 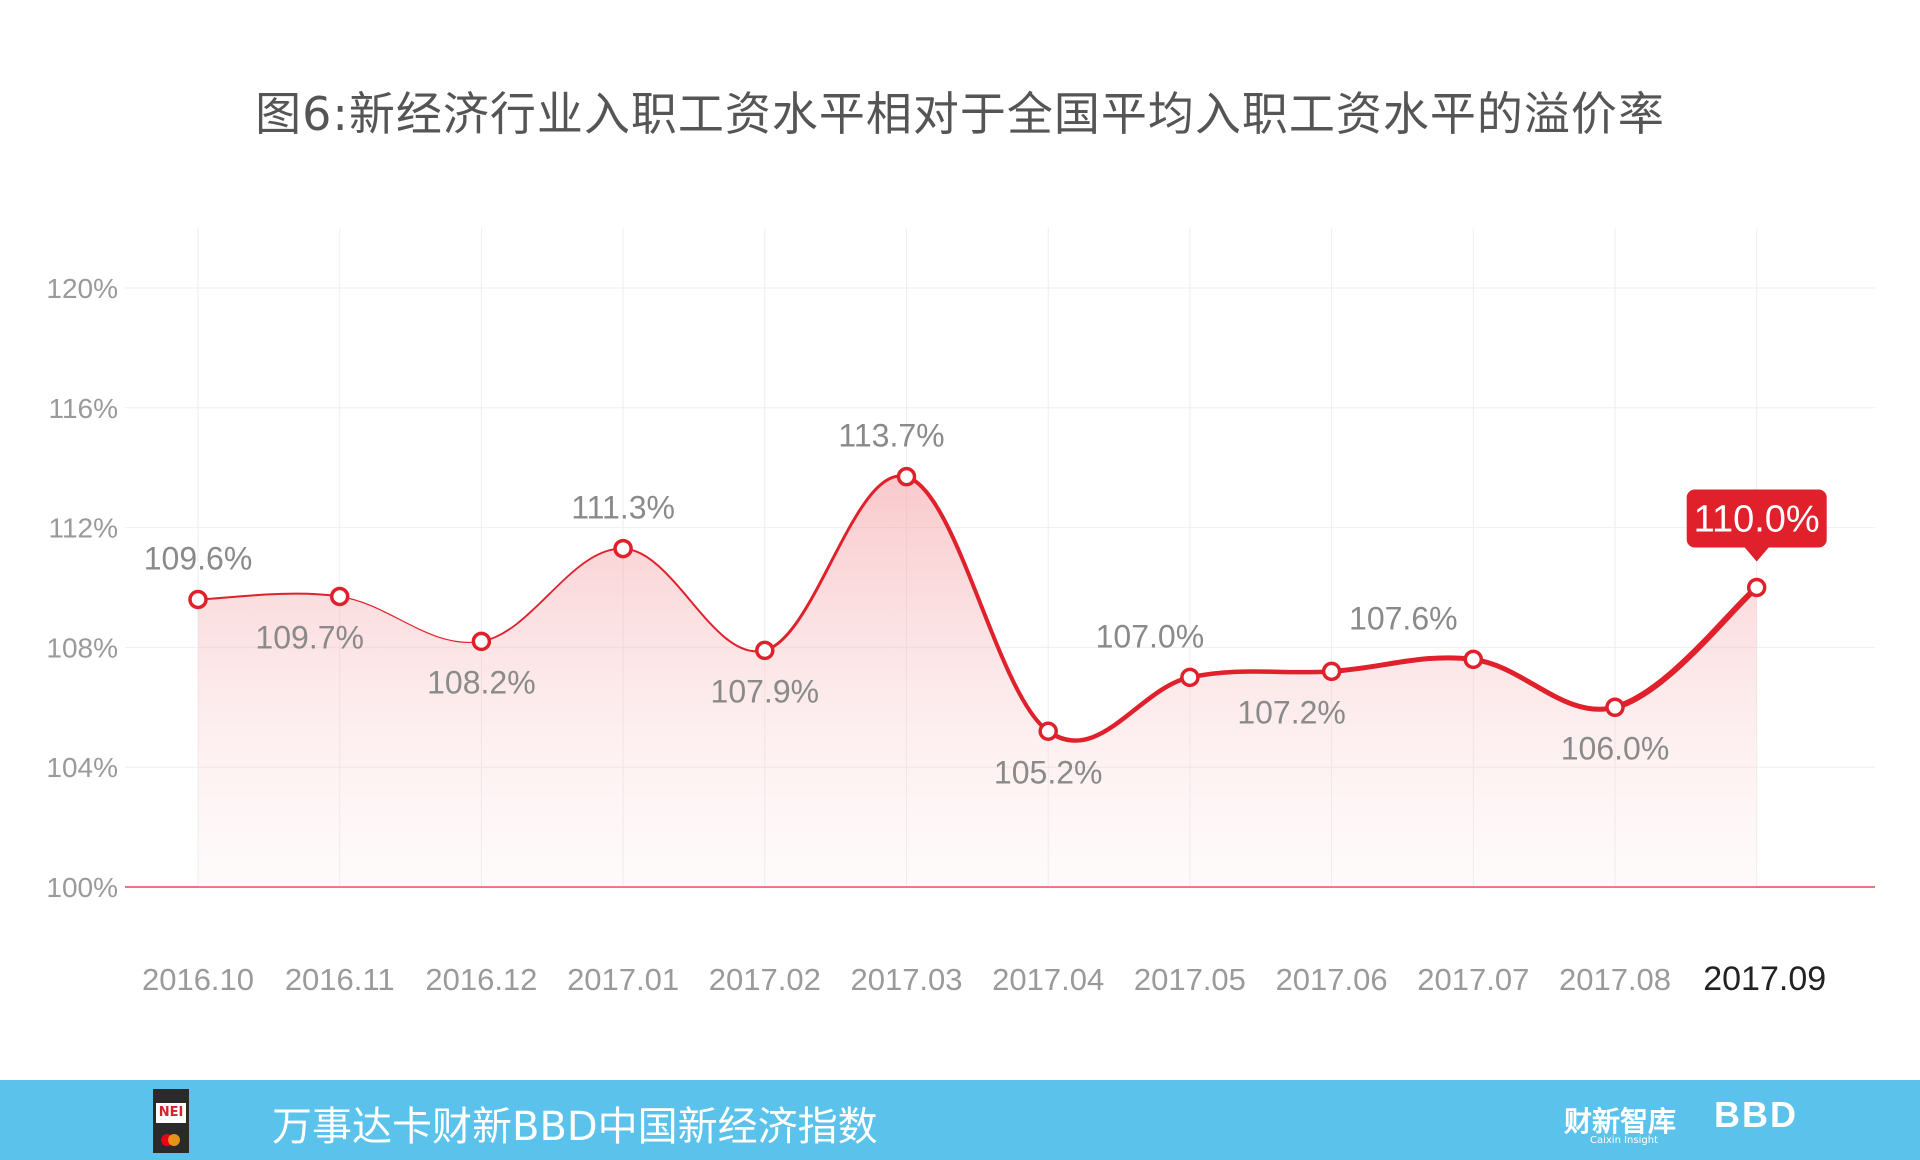 I want to click on x-tick-label: 2017.05, so click(x=1190, y=979).